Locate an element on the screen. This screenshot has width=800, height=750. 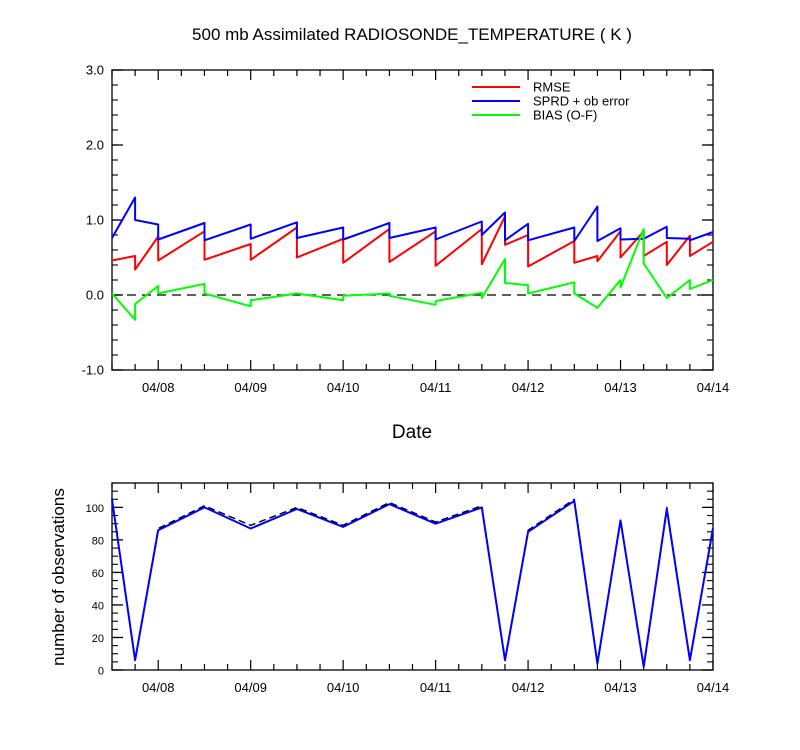
observations-chart-x-tick-label: 04/11 is located at coordinates (436, 687).